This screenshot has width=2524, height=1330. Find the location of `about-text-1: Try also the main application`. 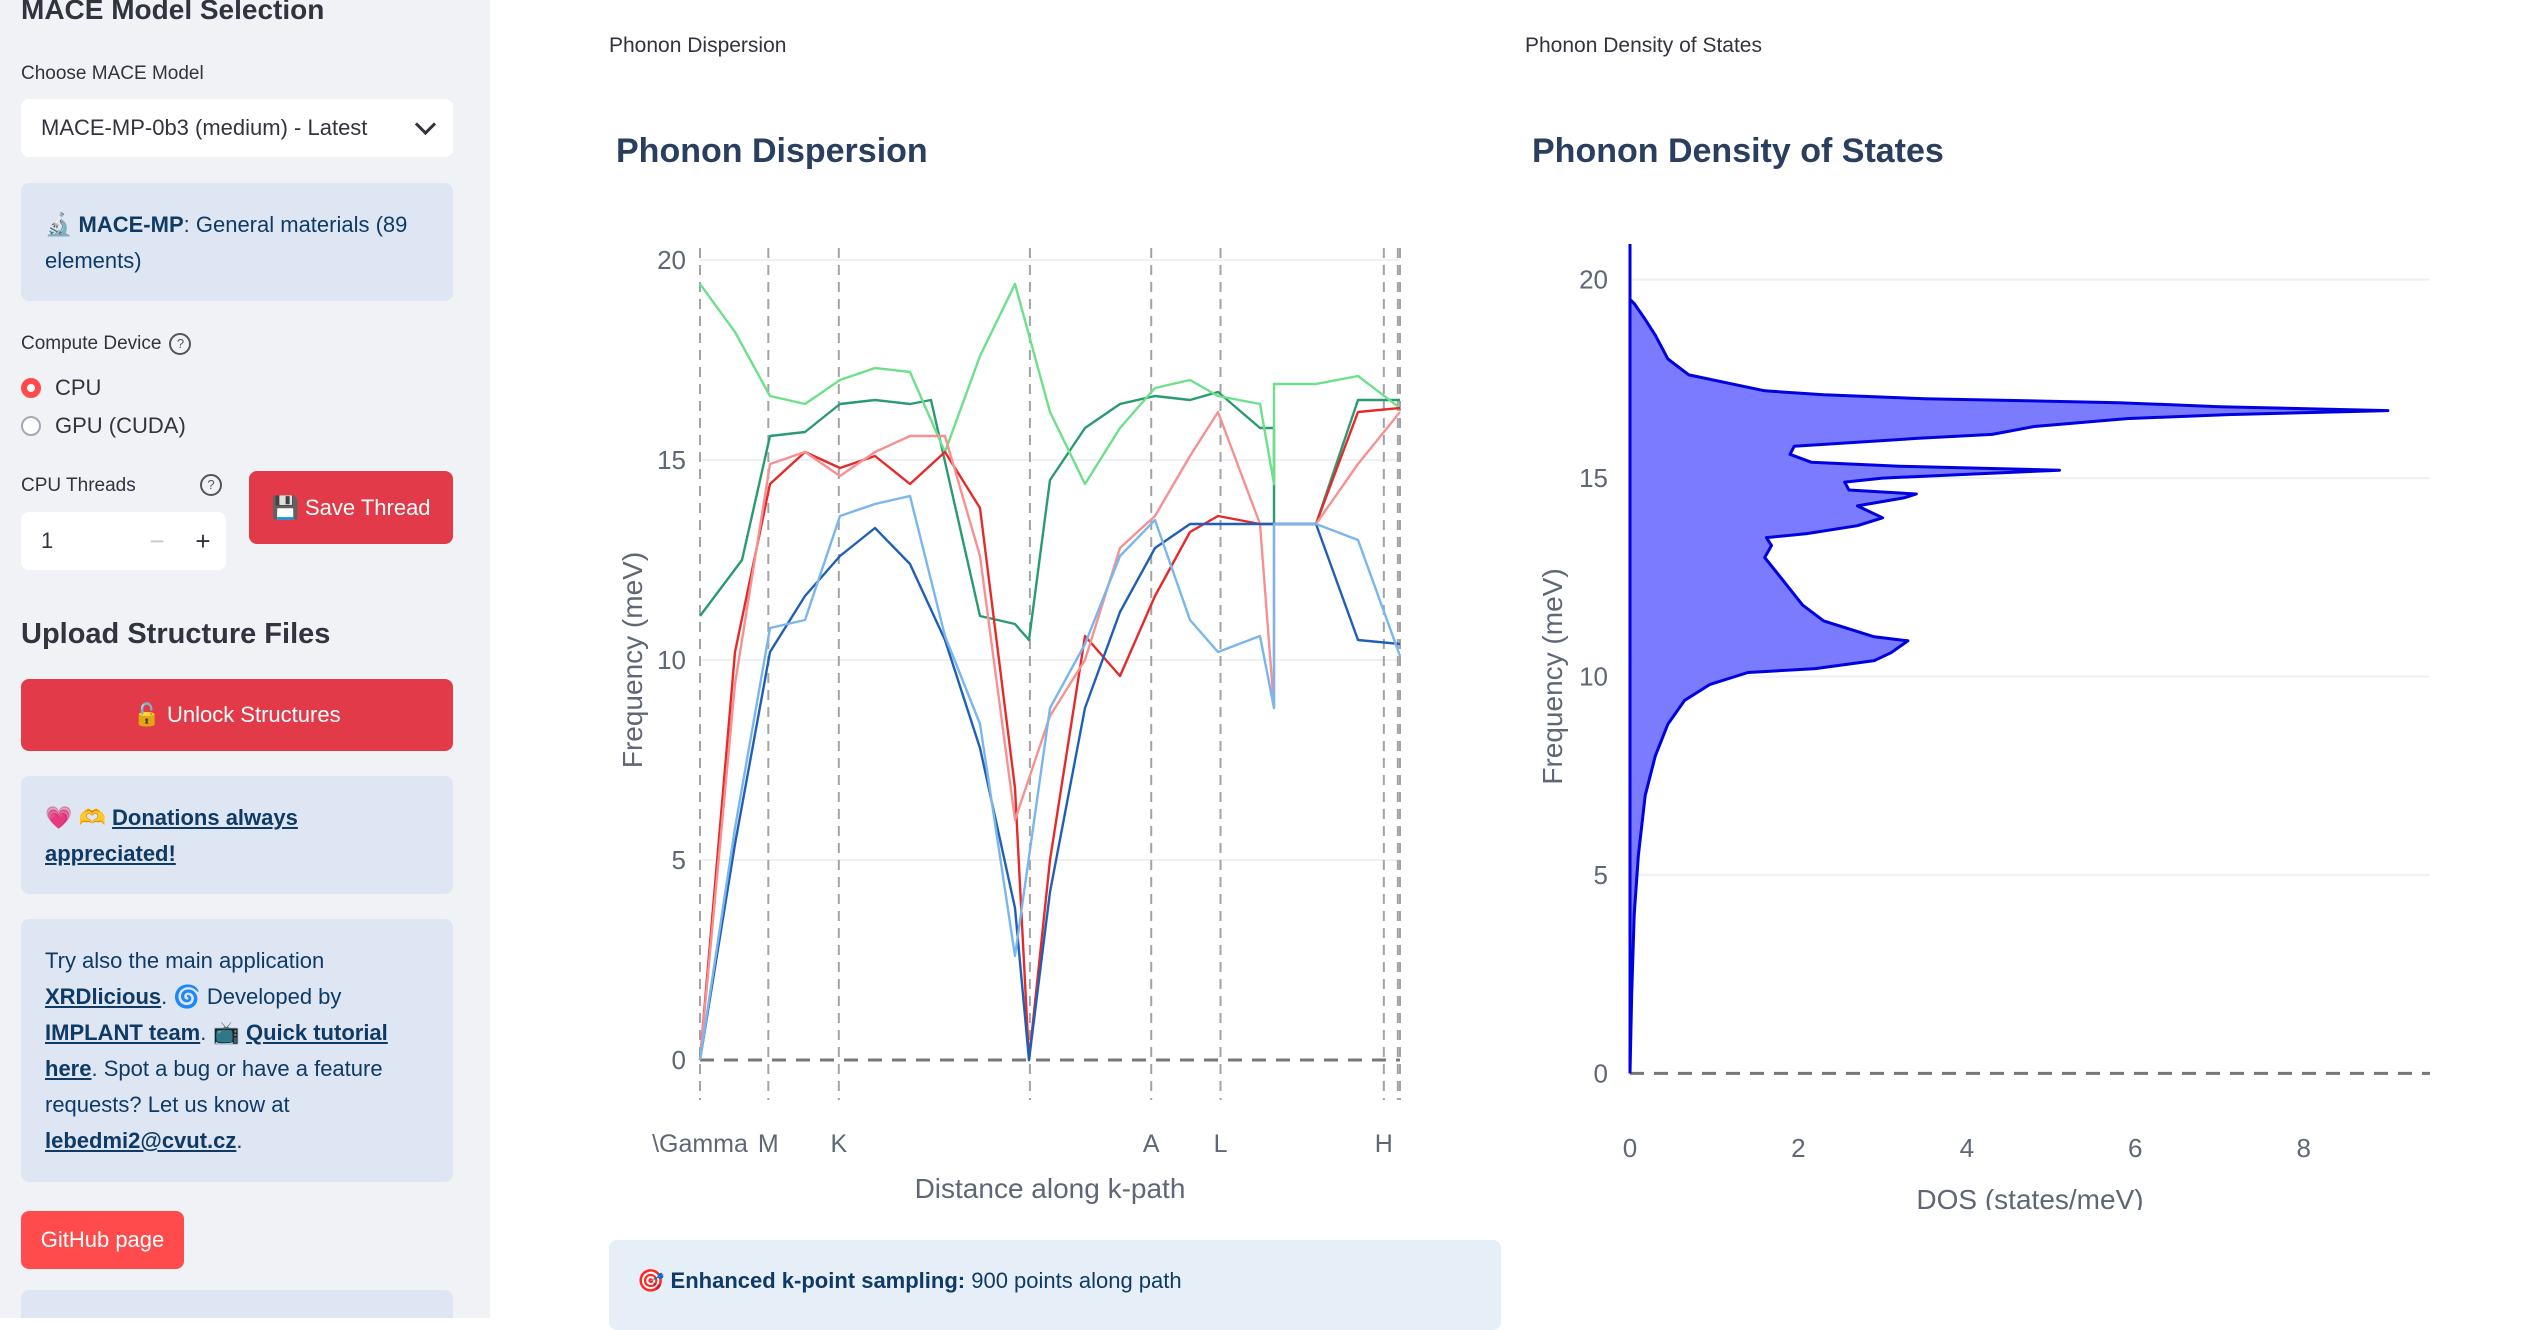

about-text-1: Try also the main application is located at coordinates (185, 960).